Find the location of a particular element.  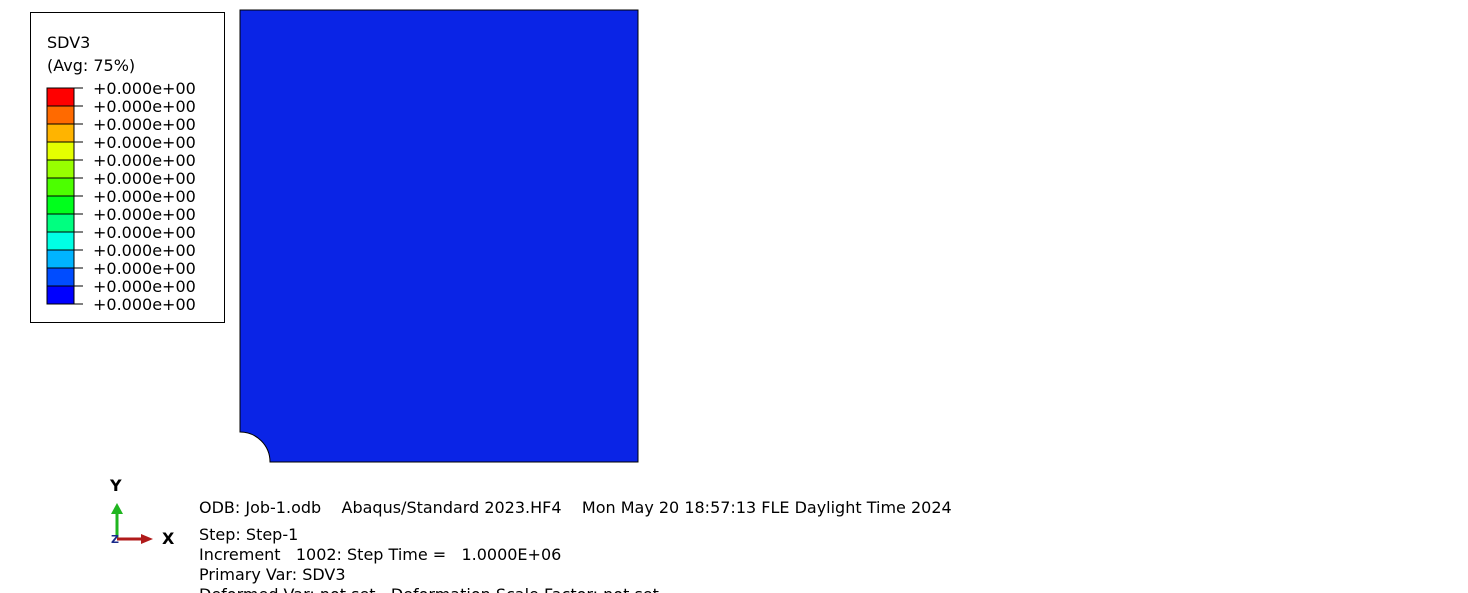

y-arrow-head is located at coordinates (117, 508).